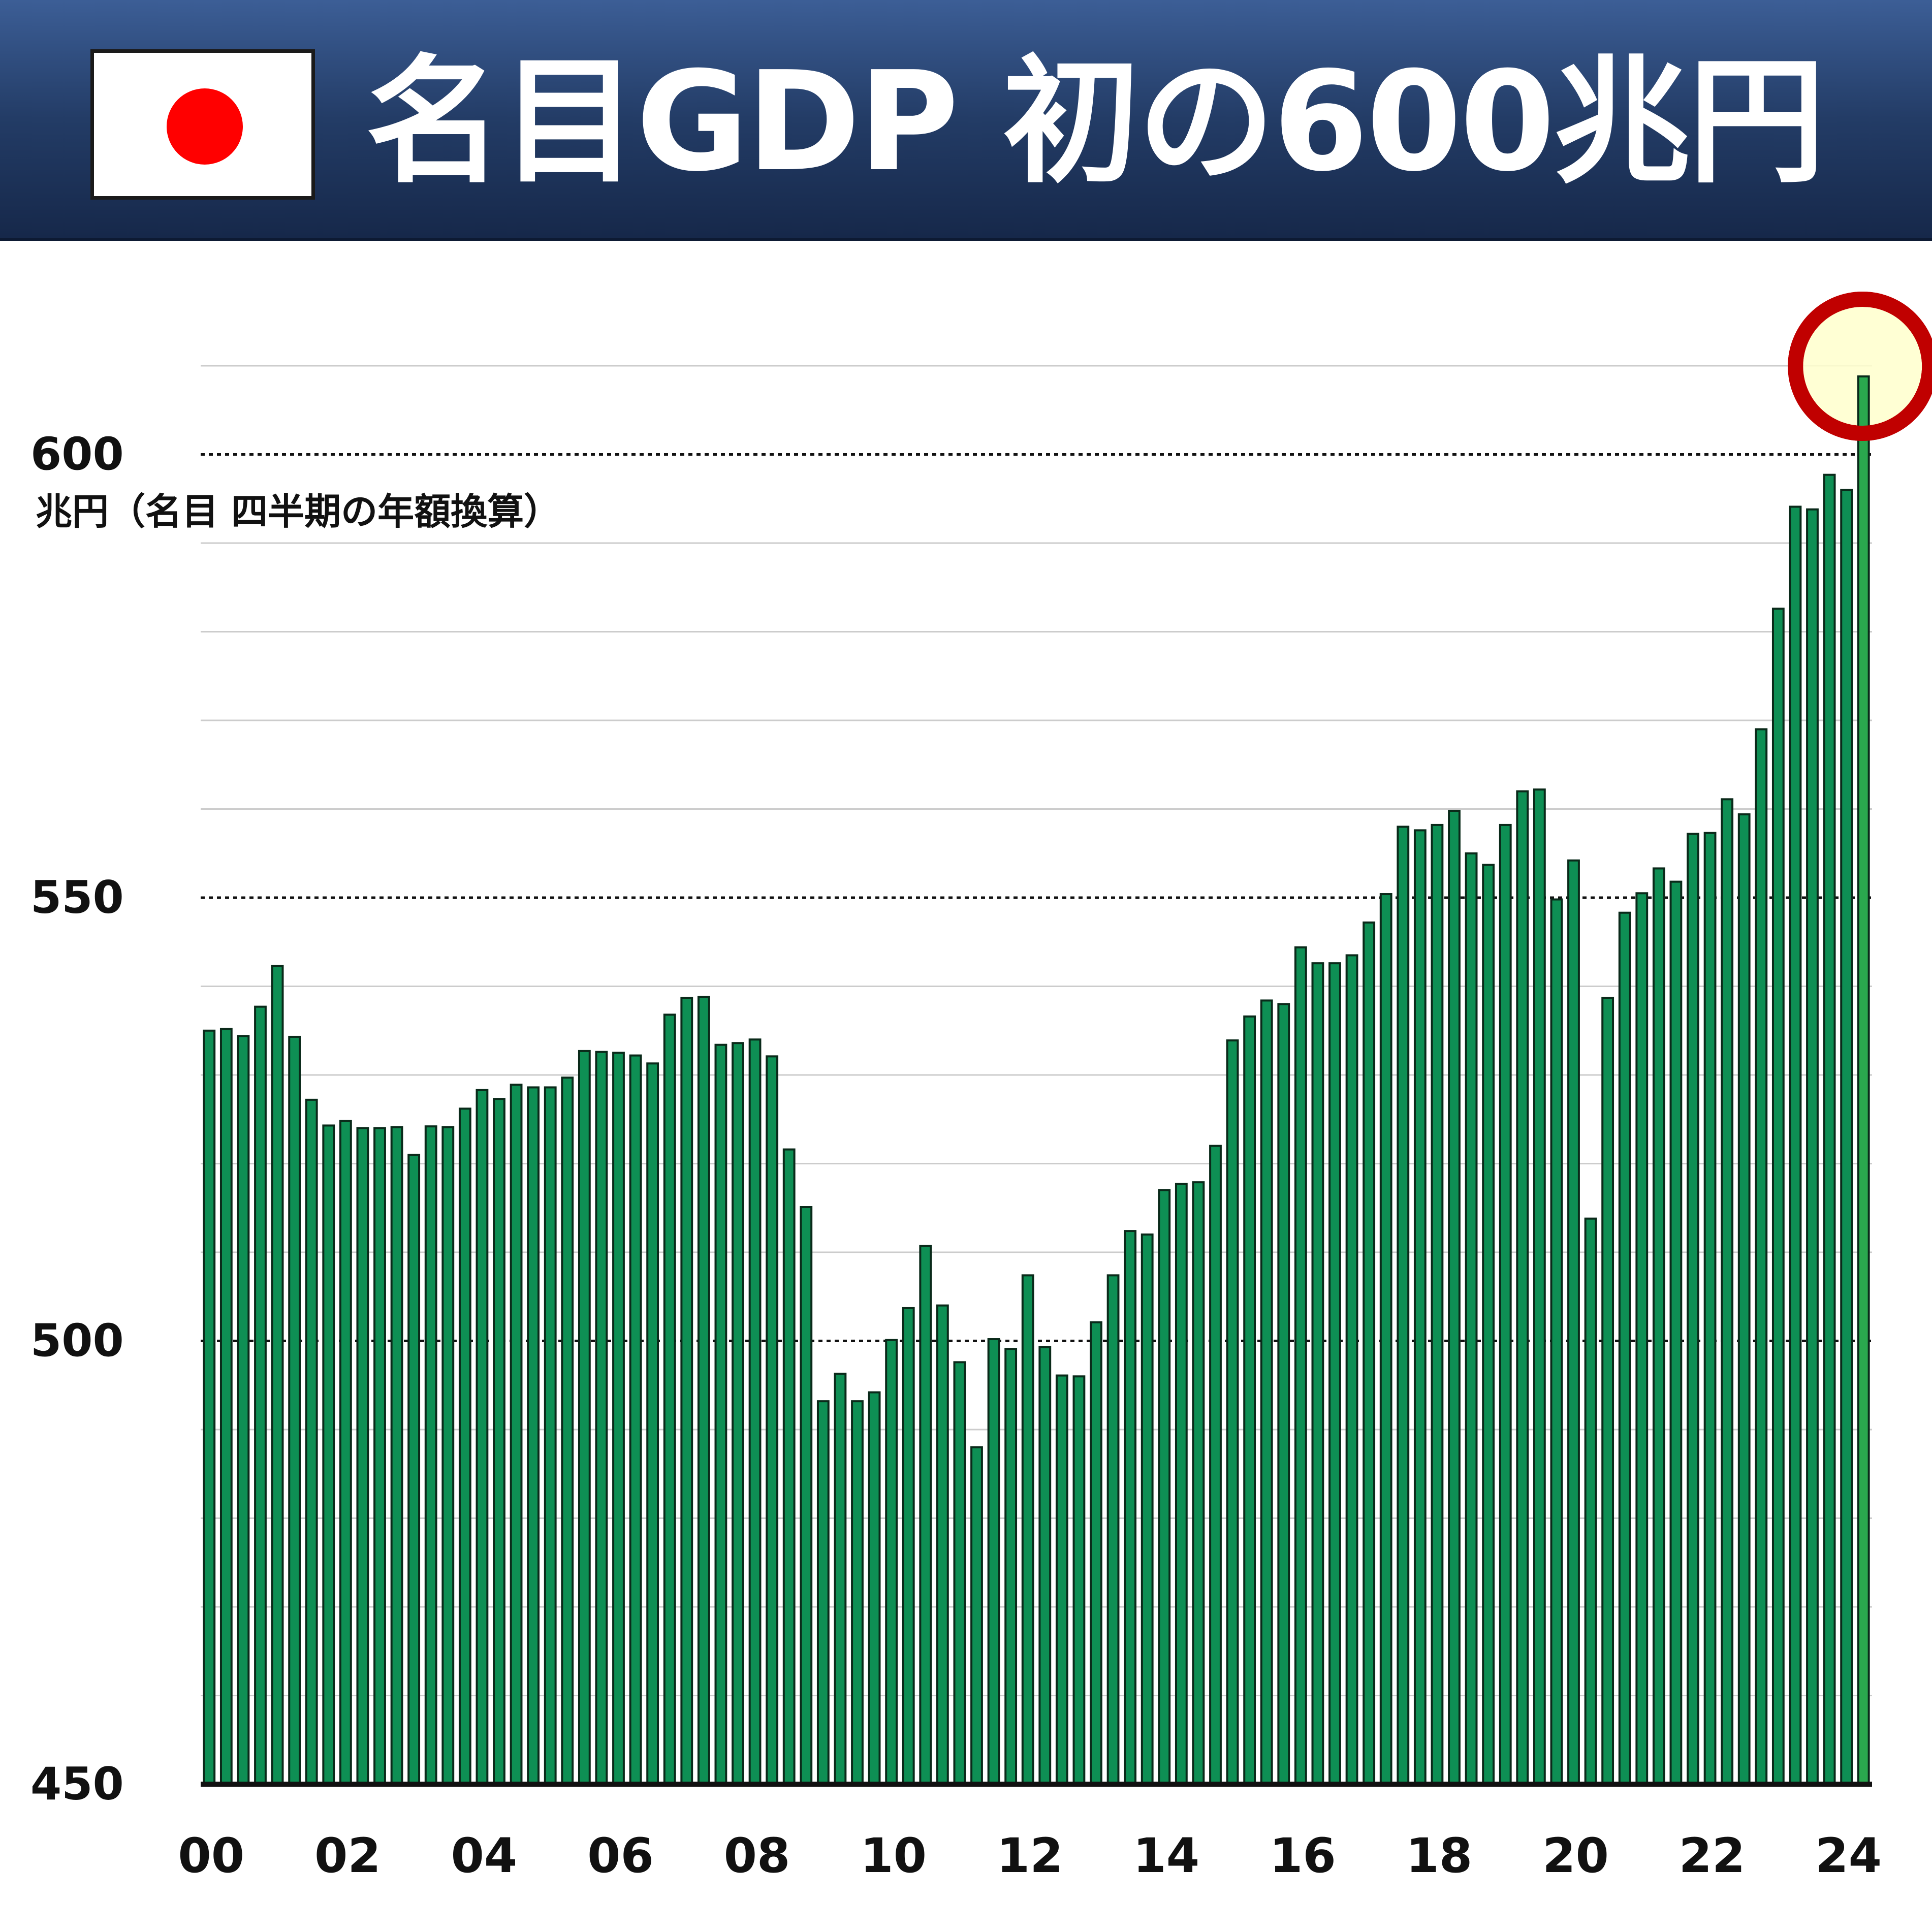 Image resolution: width=1932 pixels, height=1932 pixels. What do you see at coordinates (1860, 366) in the screenshot?
I see `latest-value-highlight` at bounding box center [1860, 366].